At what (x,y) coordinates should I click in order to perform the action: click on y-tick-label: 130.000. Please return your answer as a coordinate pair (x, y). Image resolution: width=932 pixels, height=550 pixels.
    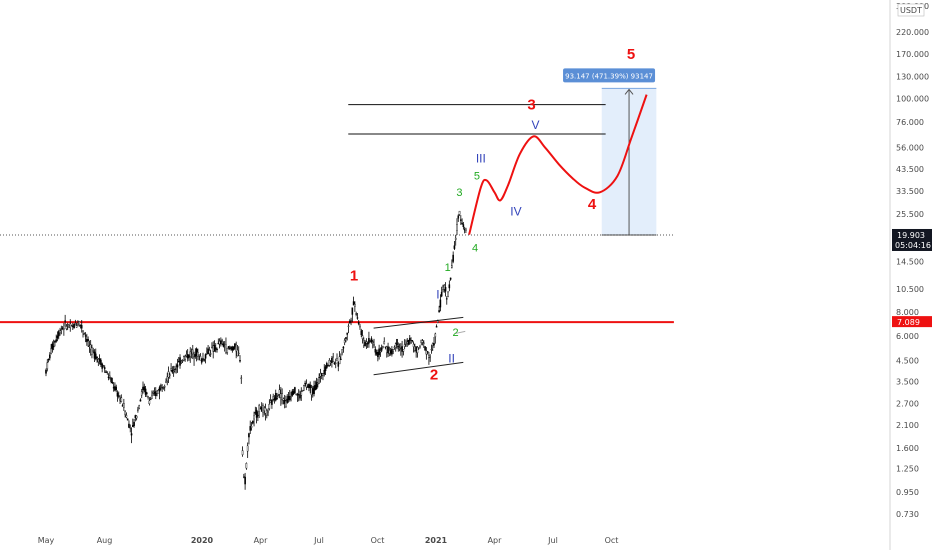
    Looking at the image, I should click on (912, 77).